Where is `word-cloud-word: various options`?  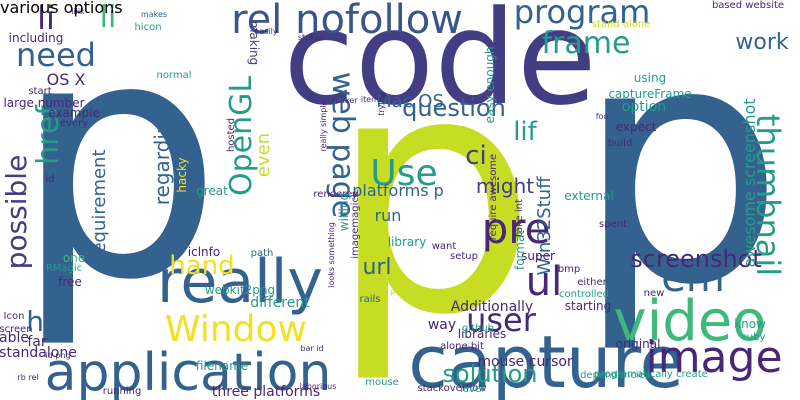
word-cloud-word: various options is located at coordinates (61, 8).